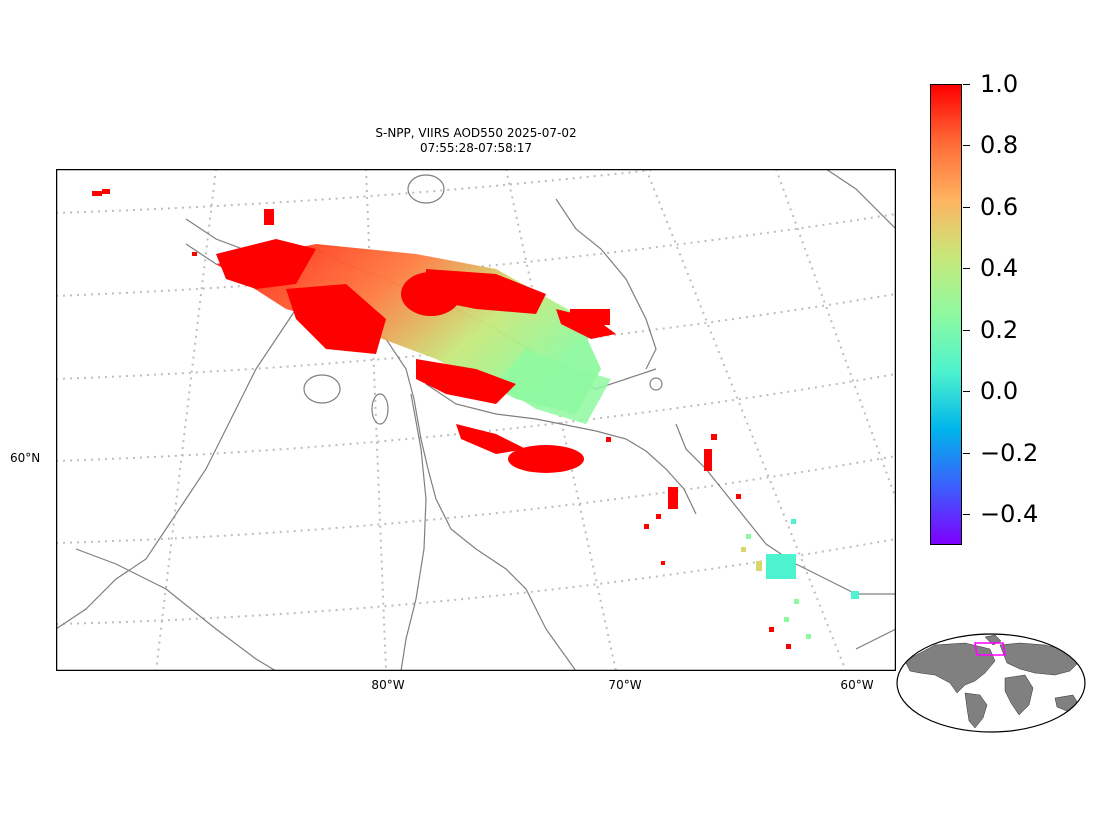 This screenshot has width=1120, height=840. What do you see at coordinates (1009, 514) in the screenshot?
I see `colorbar-tick-label: −0.4` at bounding box center [1009, 514].